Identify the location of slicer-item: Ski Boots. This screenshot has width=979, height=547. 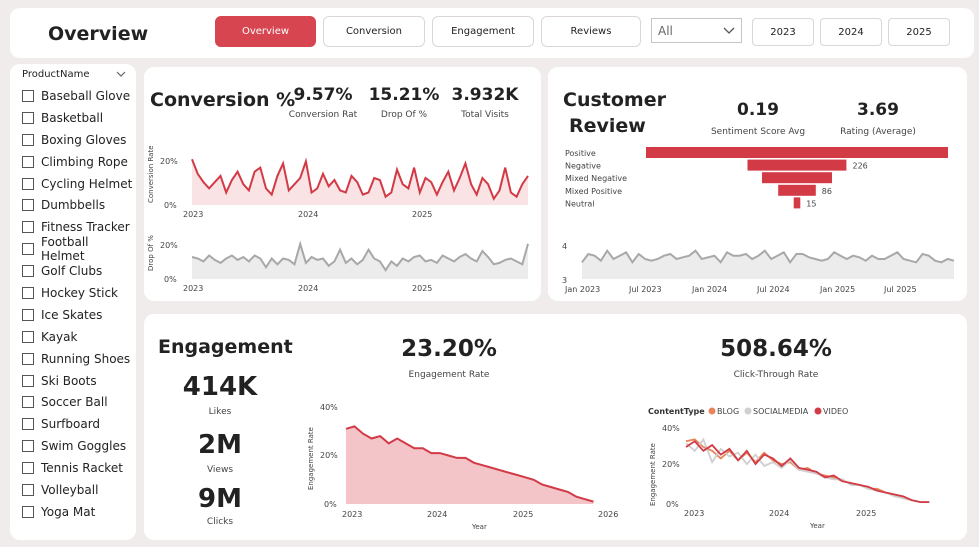
(78, 381).